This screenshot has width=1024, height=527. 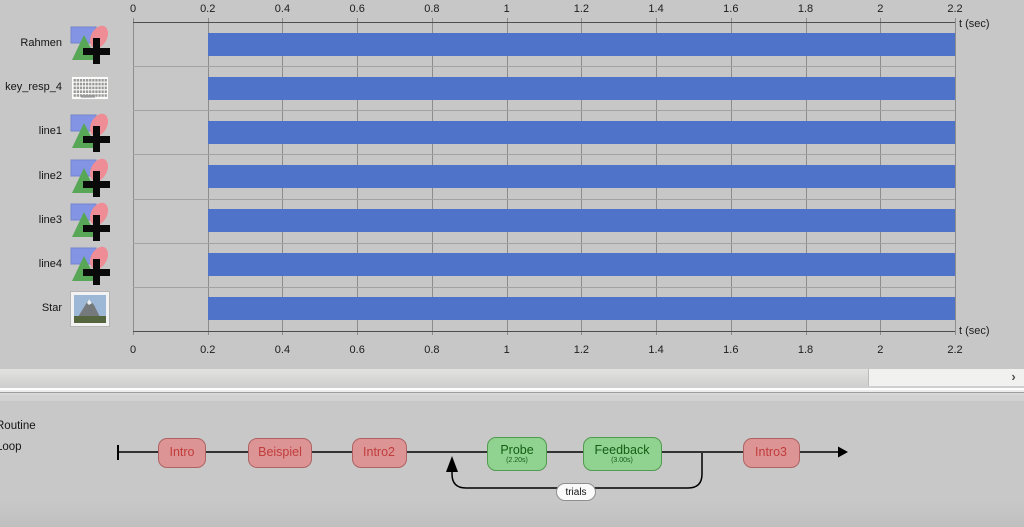 What do you see at coordinates (955, 9) in the screenshot?
I see `time-tick-label-top: 2.2` at bounding box center [955, 9].